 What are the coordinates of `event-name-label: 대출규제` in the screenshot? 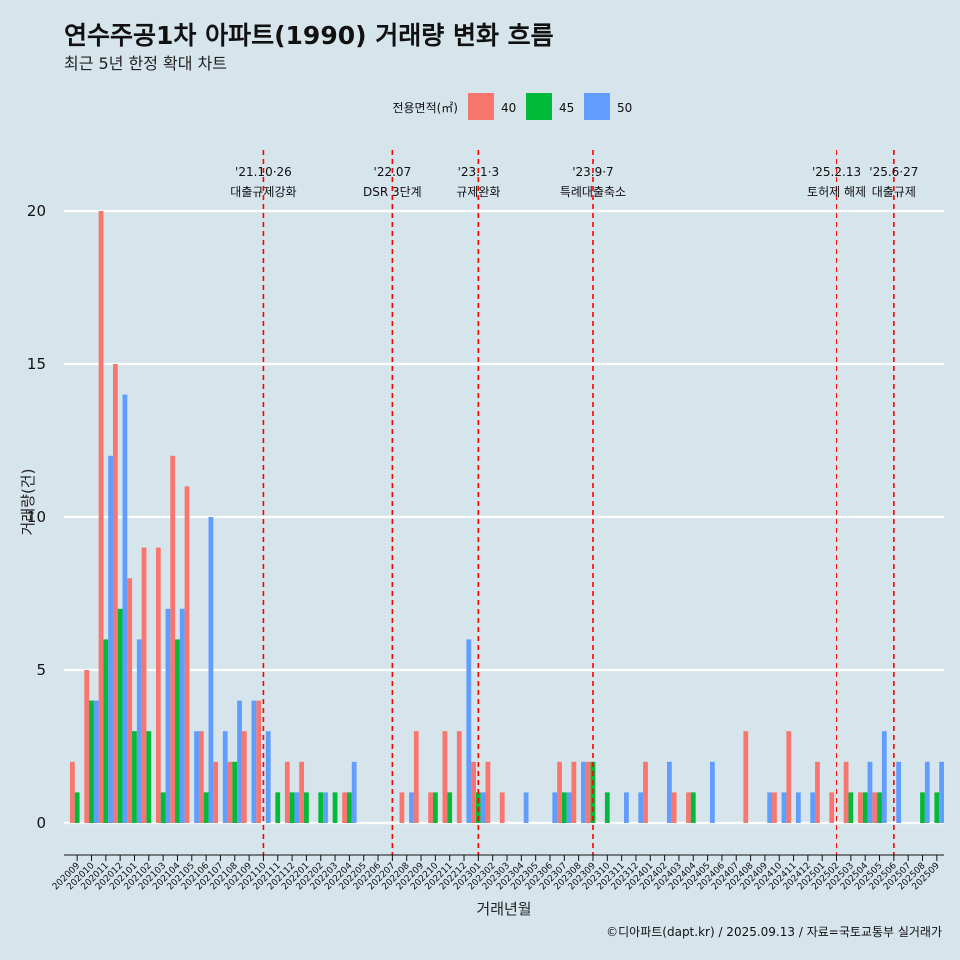 It's located at (894, 192).